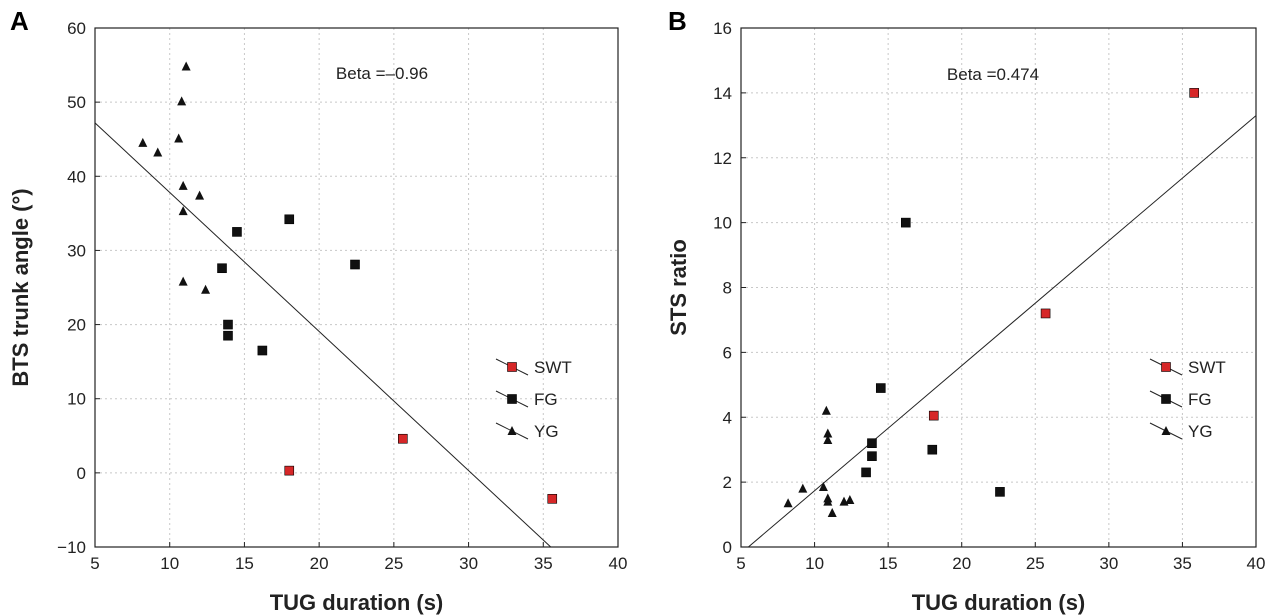 Image resolution: width=1286 pixels, height=616 pixels. Describe the element at coordinates (727, 288) in the screenshot. I see `y-tick-label: 8` at that location.